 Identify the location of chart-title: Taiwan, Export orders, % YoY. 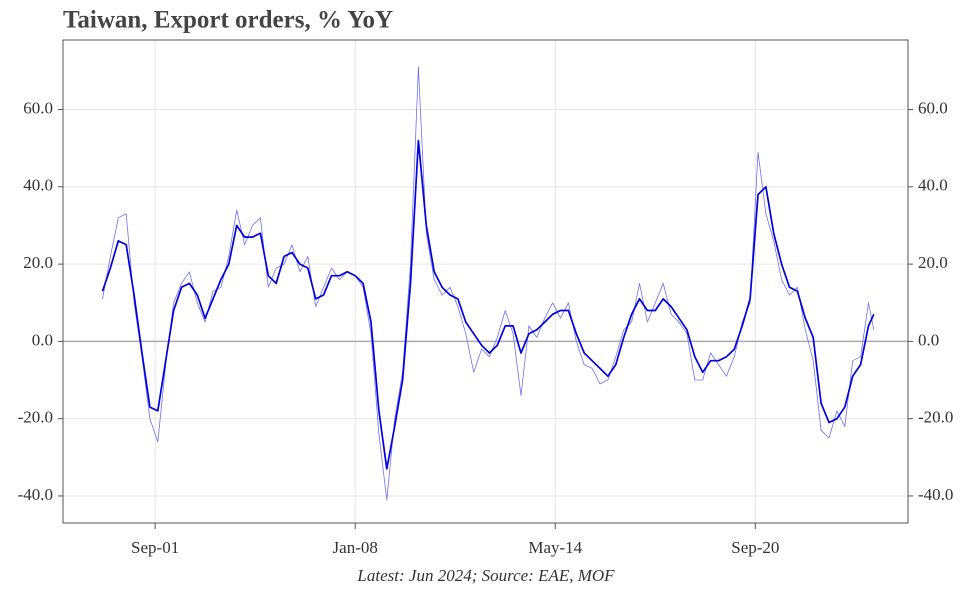
(228, 20).